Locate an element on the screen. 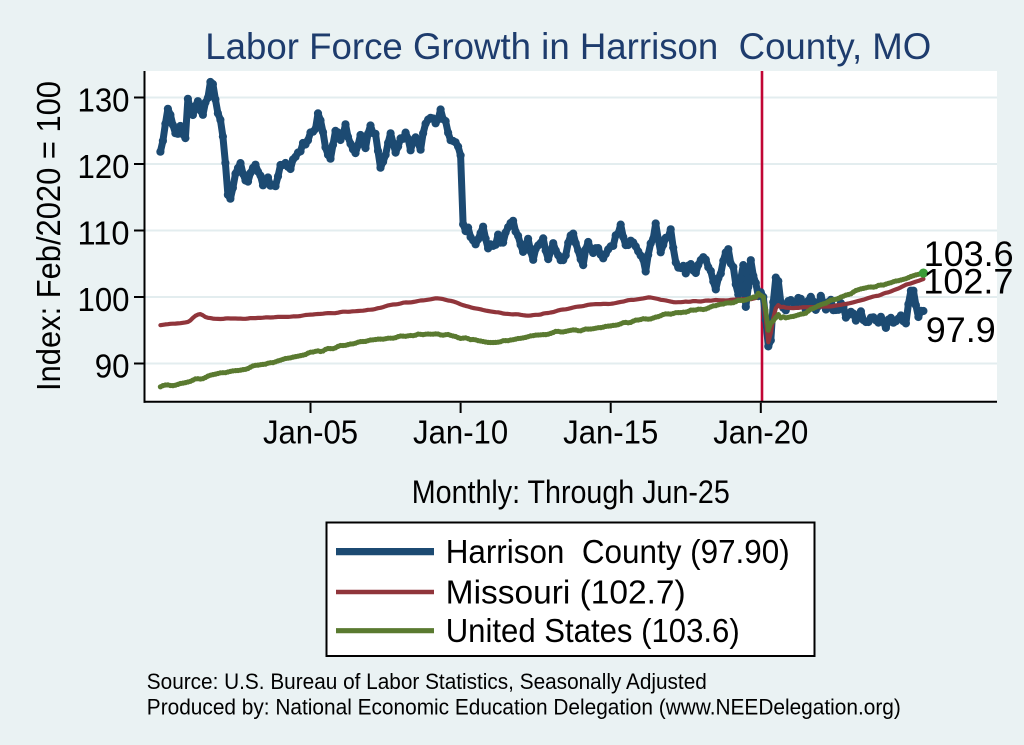  svg-text: Index: Feb/2020 = 100 is located at coordinates (48, 236).